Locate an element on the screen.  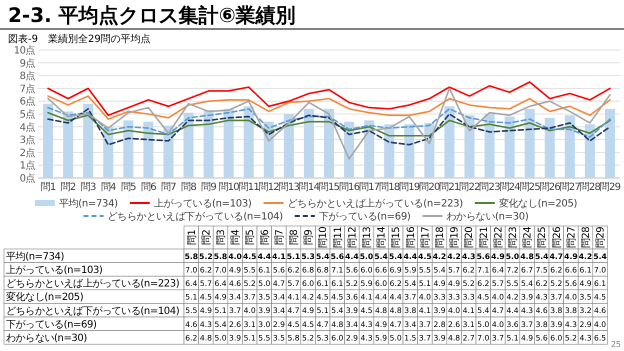
x-tick-label: 問19 is located at coordinates (455, 237).